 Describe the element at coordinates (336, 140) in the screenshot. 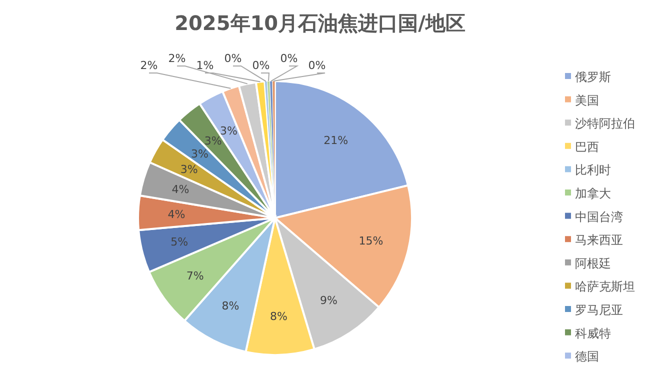

I see `data-label: 21%` at that location.